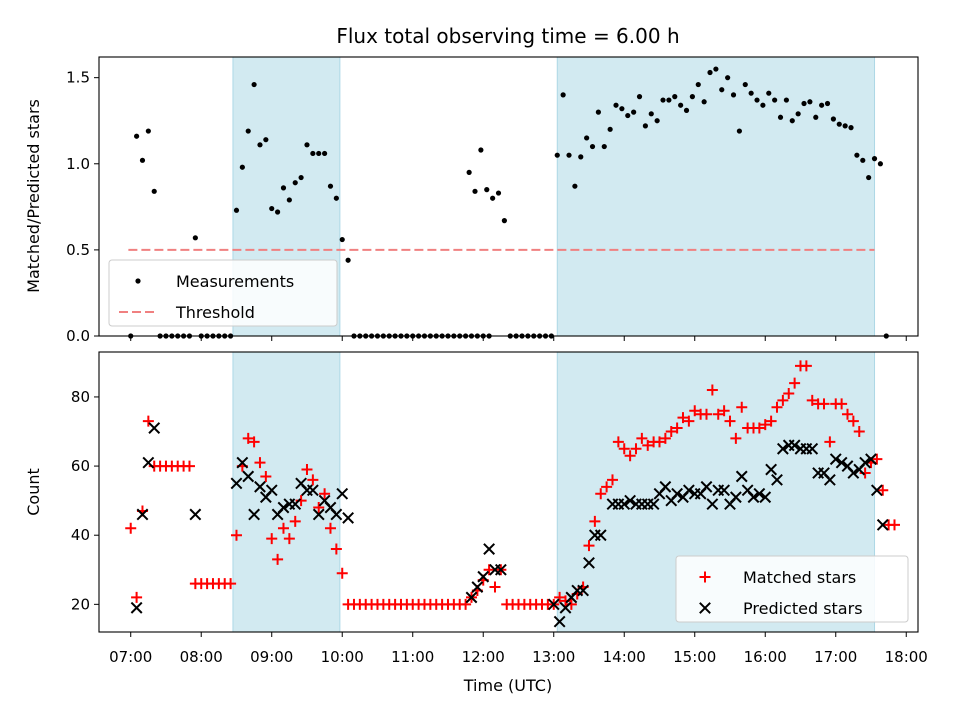 This screenshot has height=720, width=960. What do you see at coordinates (906, 657) in the screenshot?
I see `x-tick-label: 18:00` at bounding box center [906, 657].